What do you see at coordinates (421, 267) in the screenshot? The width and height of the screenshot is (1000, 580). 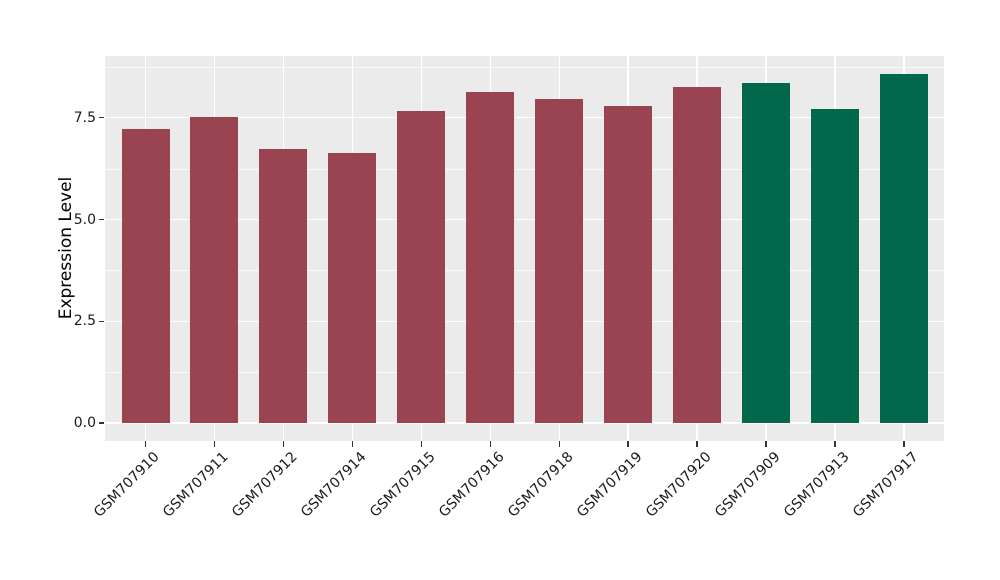 I see `bar-GSM707915` at bounding box center [421, 267].